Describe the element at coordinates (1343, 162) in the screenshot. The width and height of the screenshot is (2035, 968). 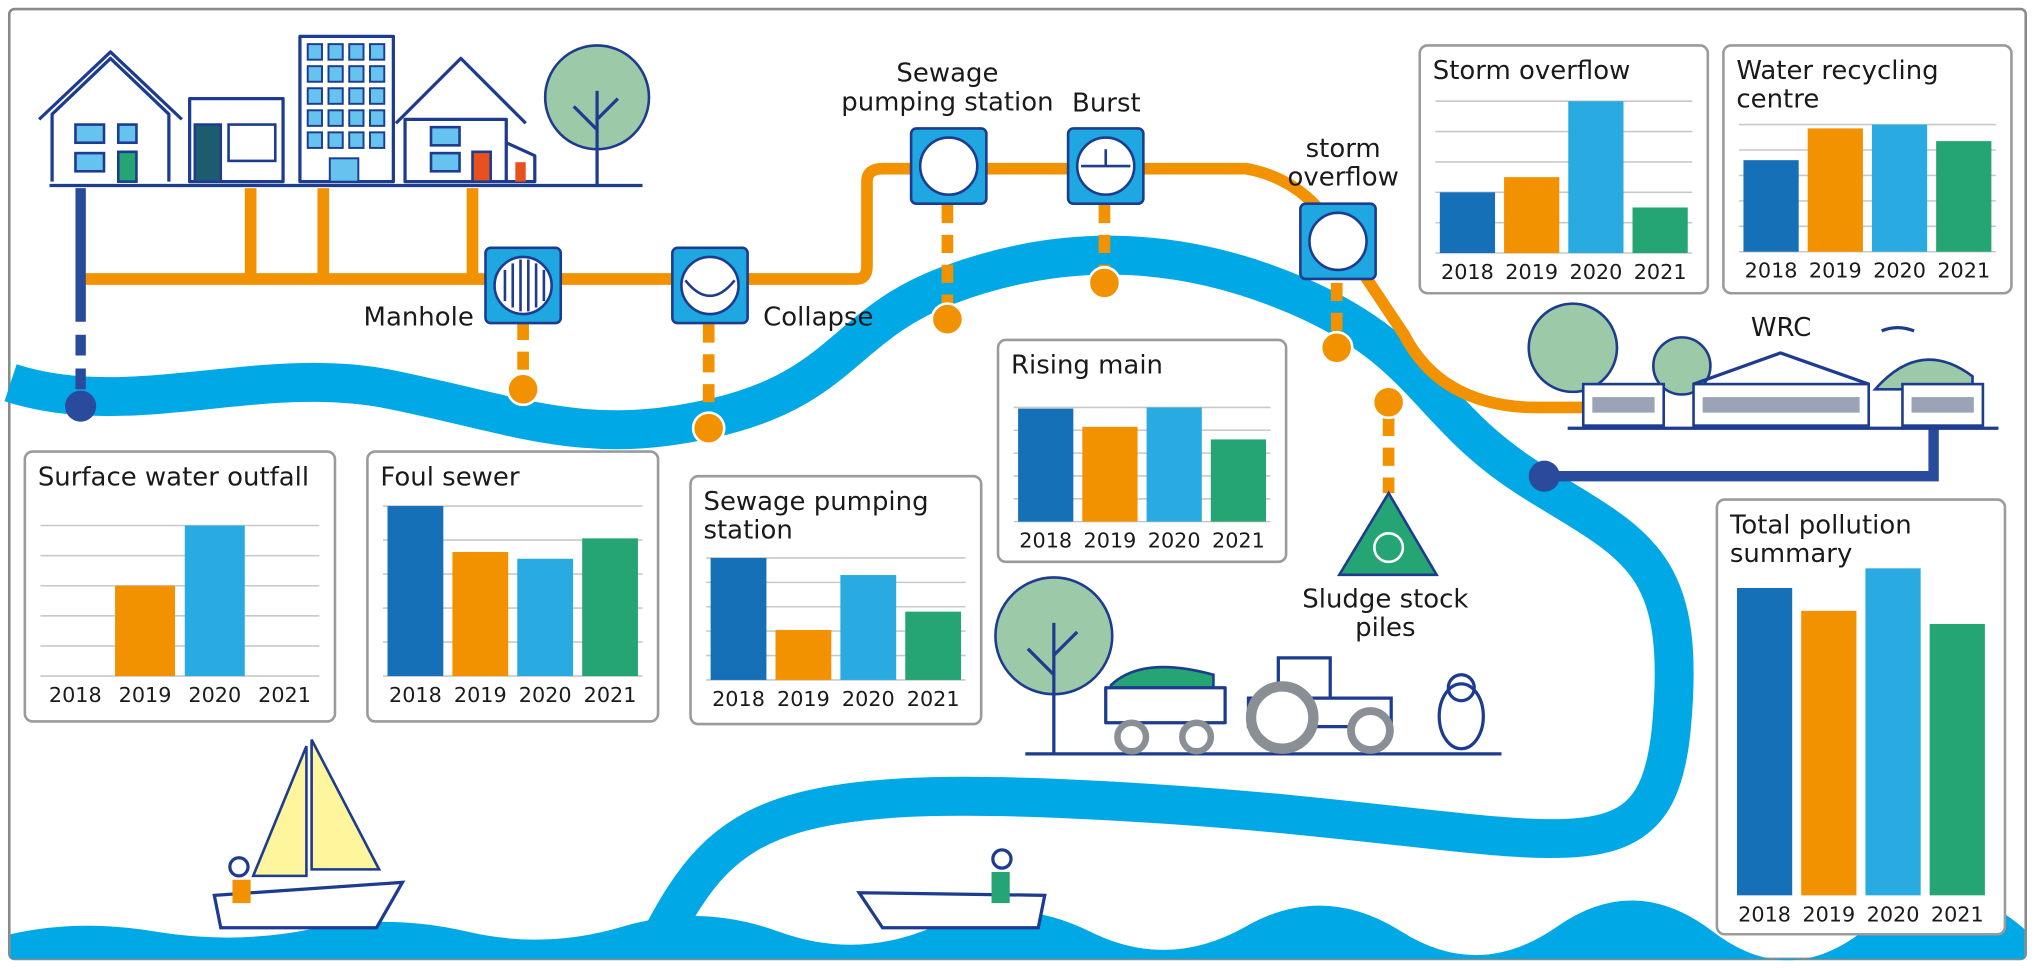
I see `diagram-label-box: storm overflow` at that location.